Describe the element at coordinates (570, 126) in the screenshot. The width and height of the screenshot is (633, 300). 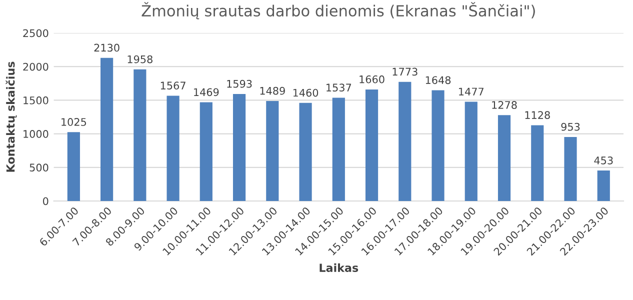
I see `data-label: 953` at that location.